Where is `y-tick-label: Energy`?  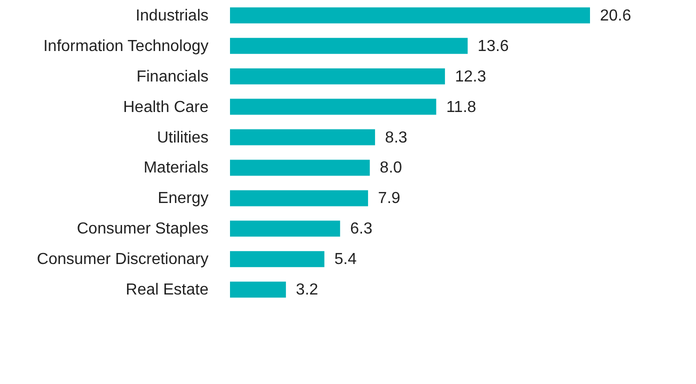 y-tick-label: Energy is located at coordinates (183, 199).